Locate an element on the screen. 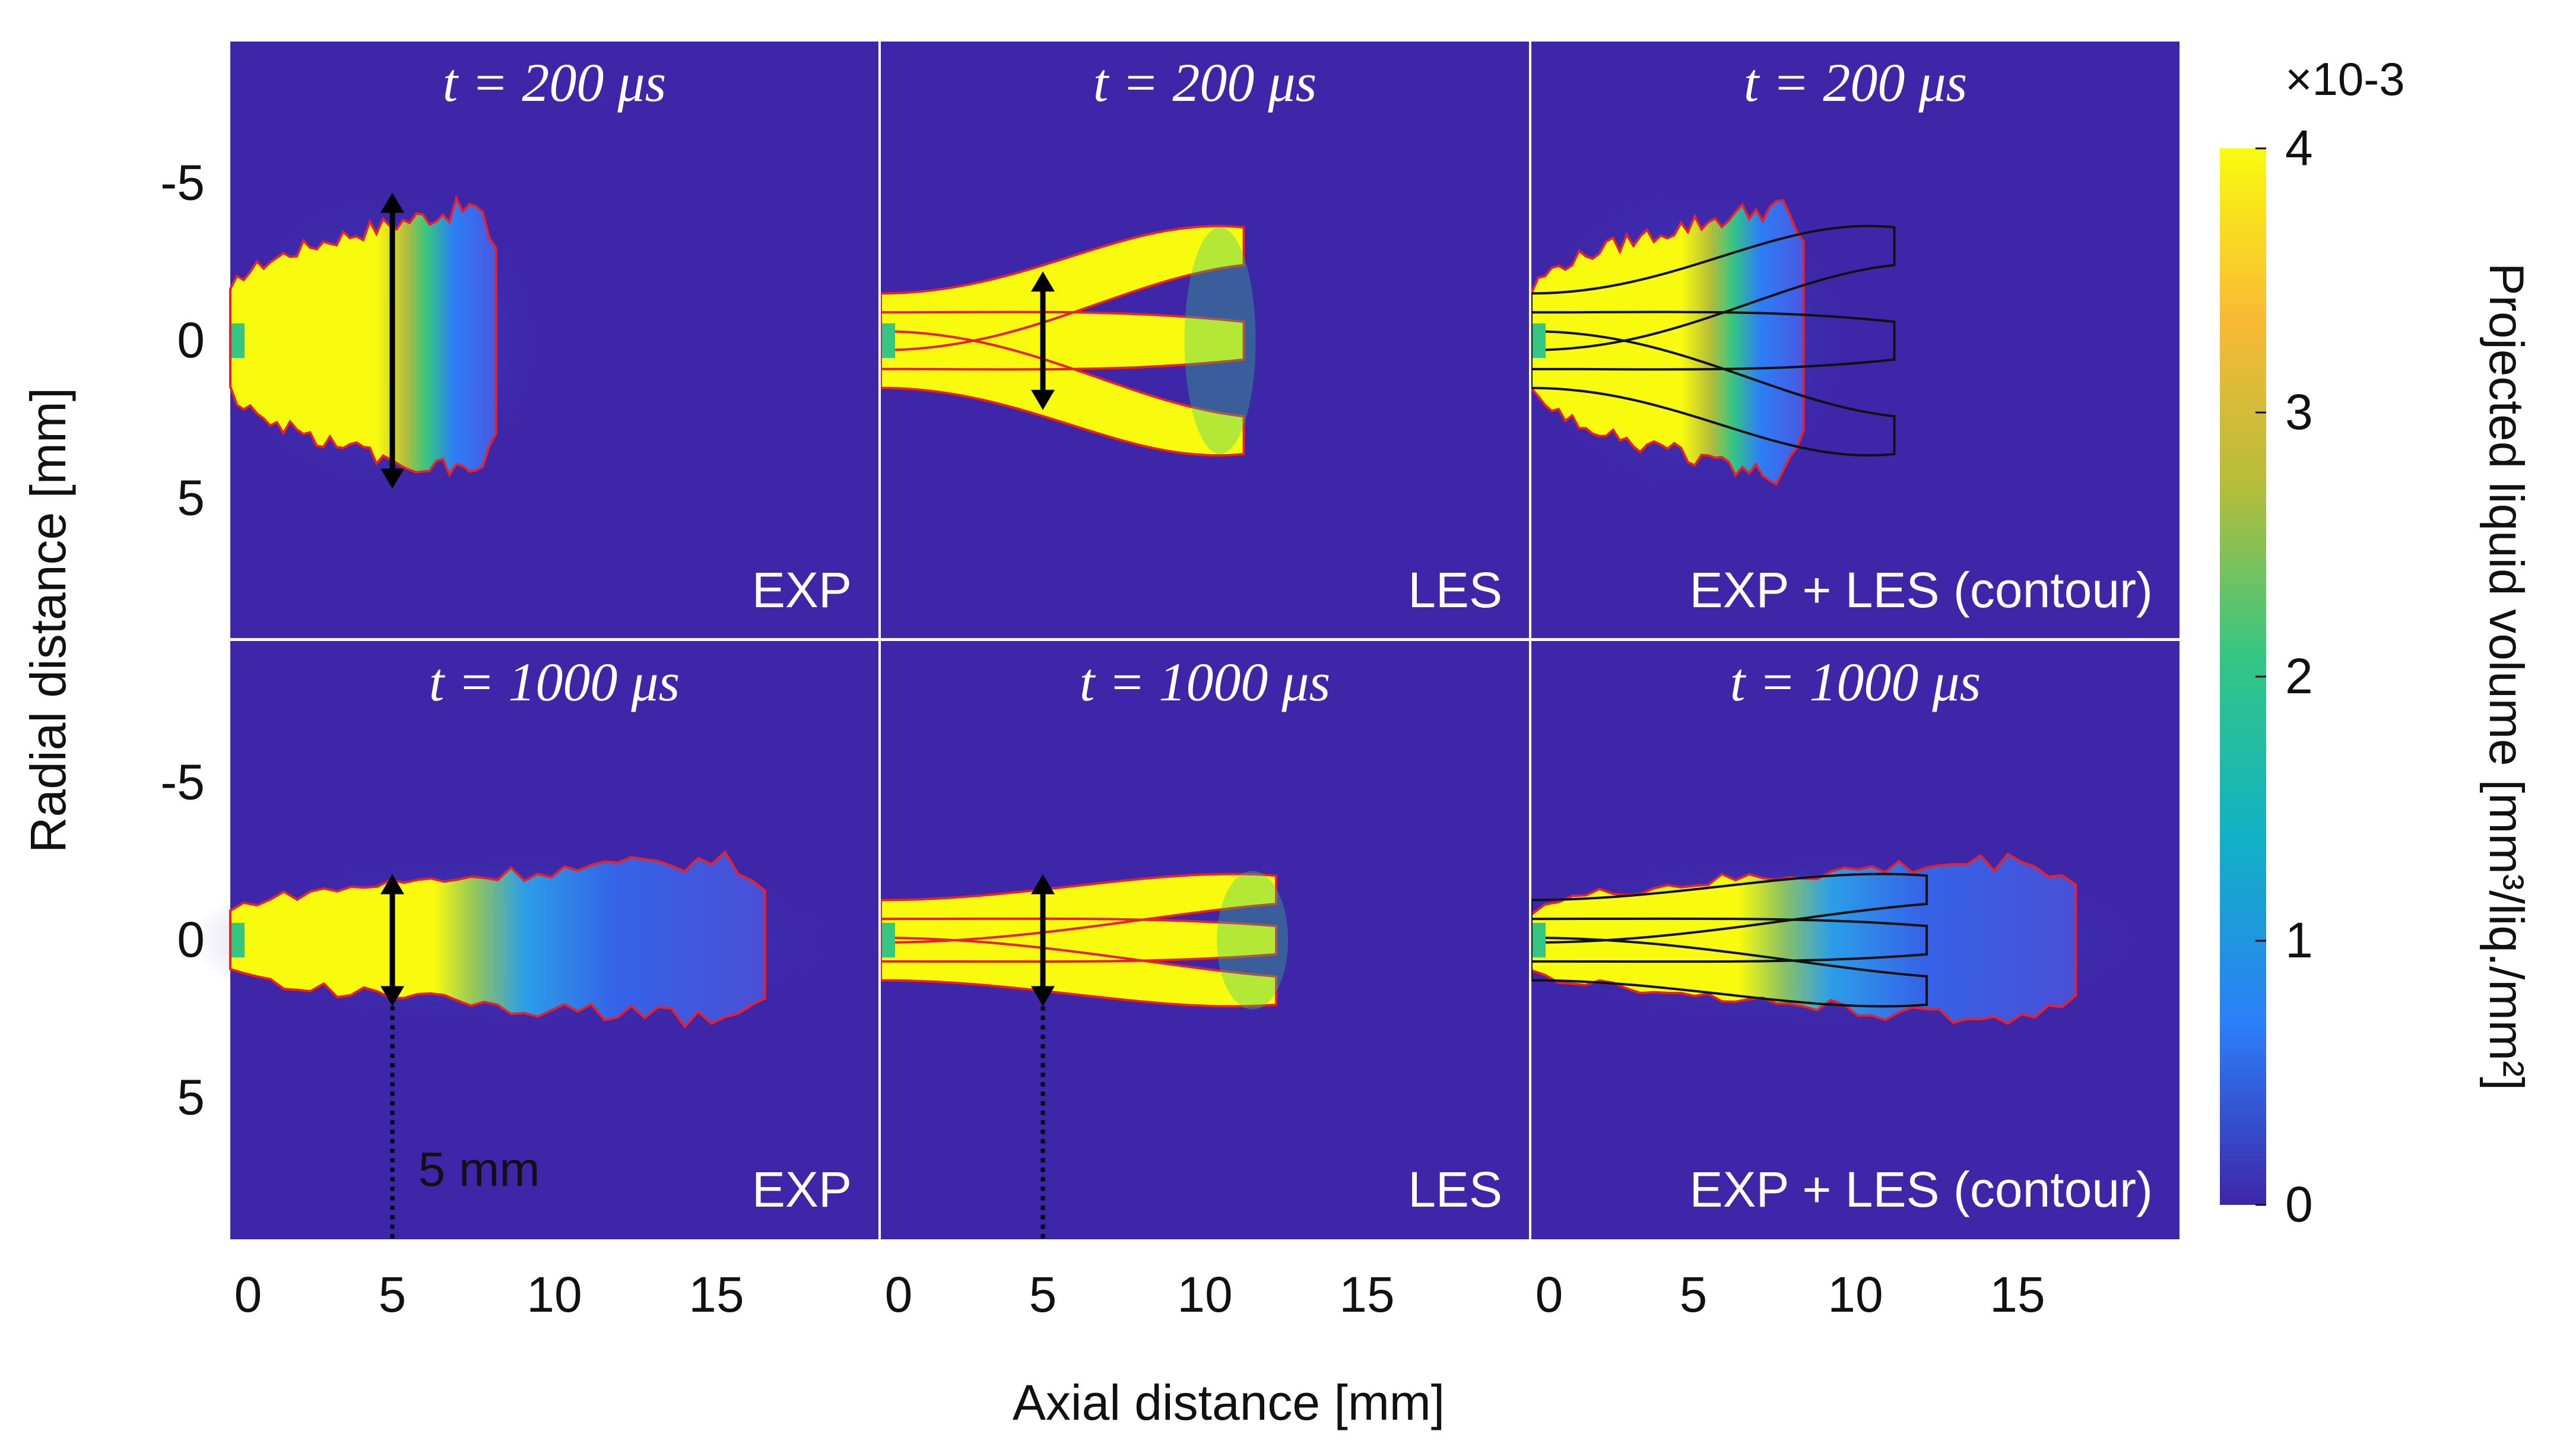 This screenshot has width=2576, height=1450. colorbar-tick-label: 1 is located at coordinates (2299, 940).